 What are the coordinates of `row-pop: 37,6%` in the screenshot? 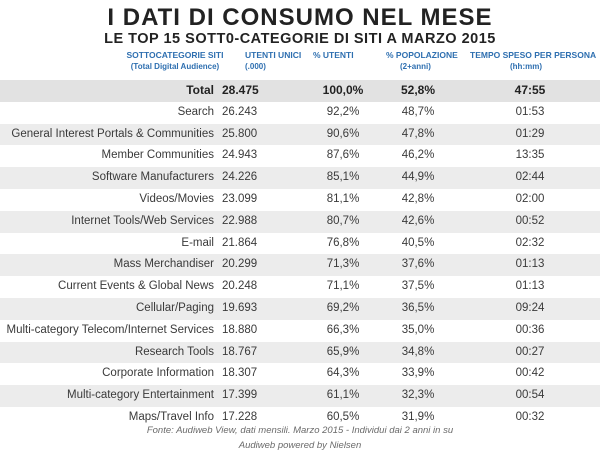 It's located at (418, 264).